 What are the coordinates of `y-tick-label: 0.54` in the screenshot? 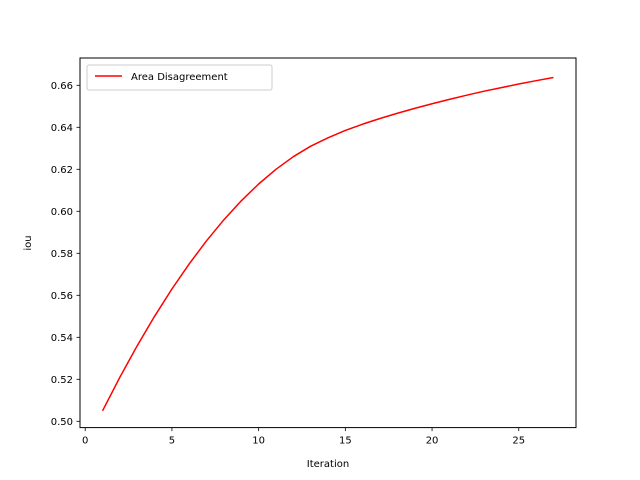 It's located at (62, 338).